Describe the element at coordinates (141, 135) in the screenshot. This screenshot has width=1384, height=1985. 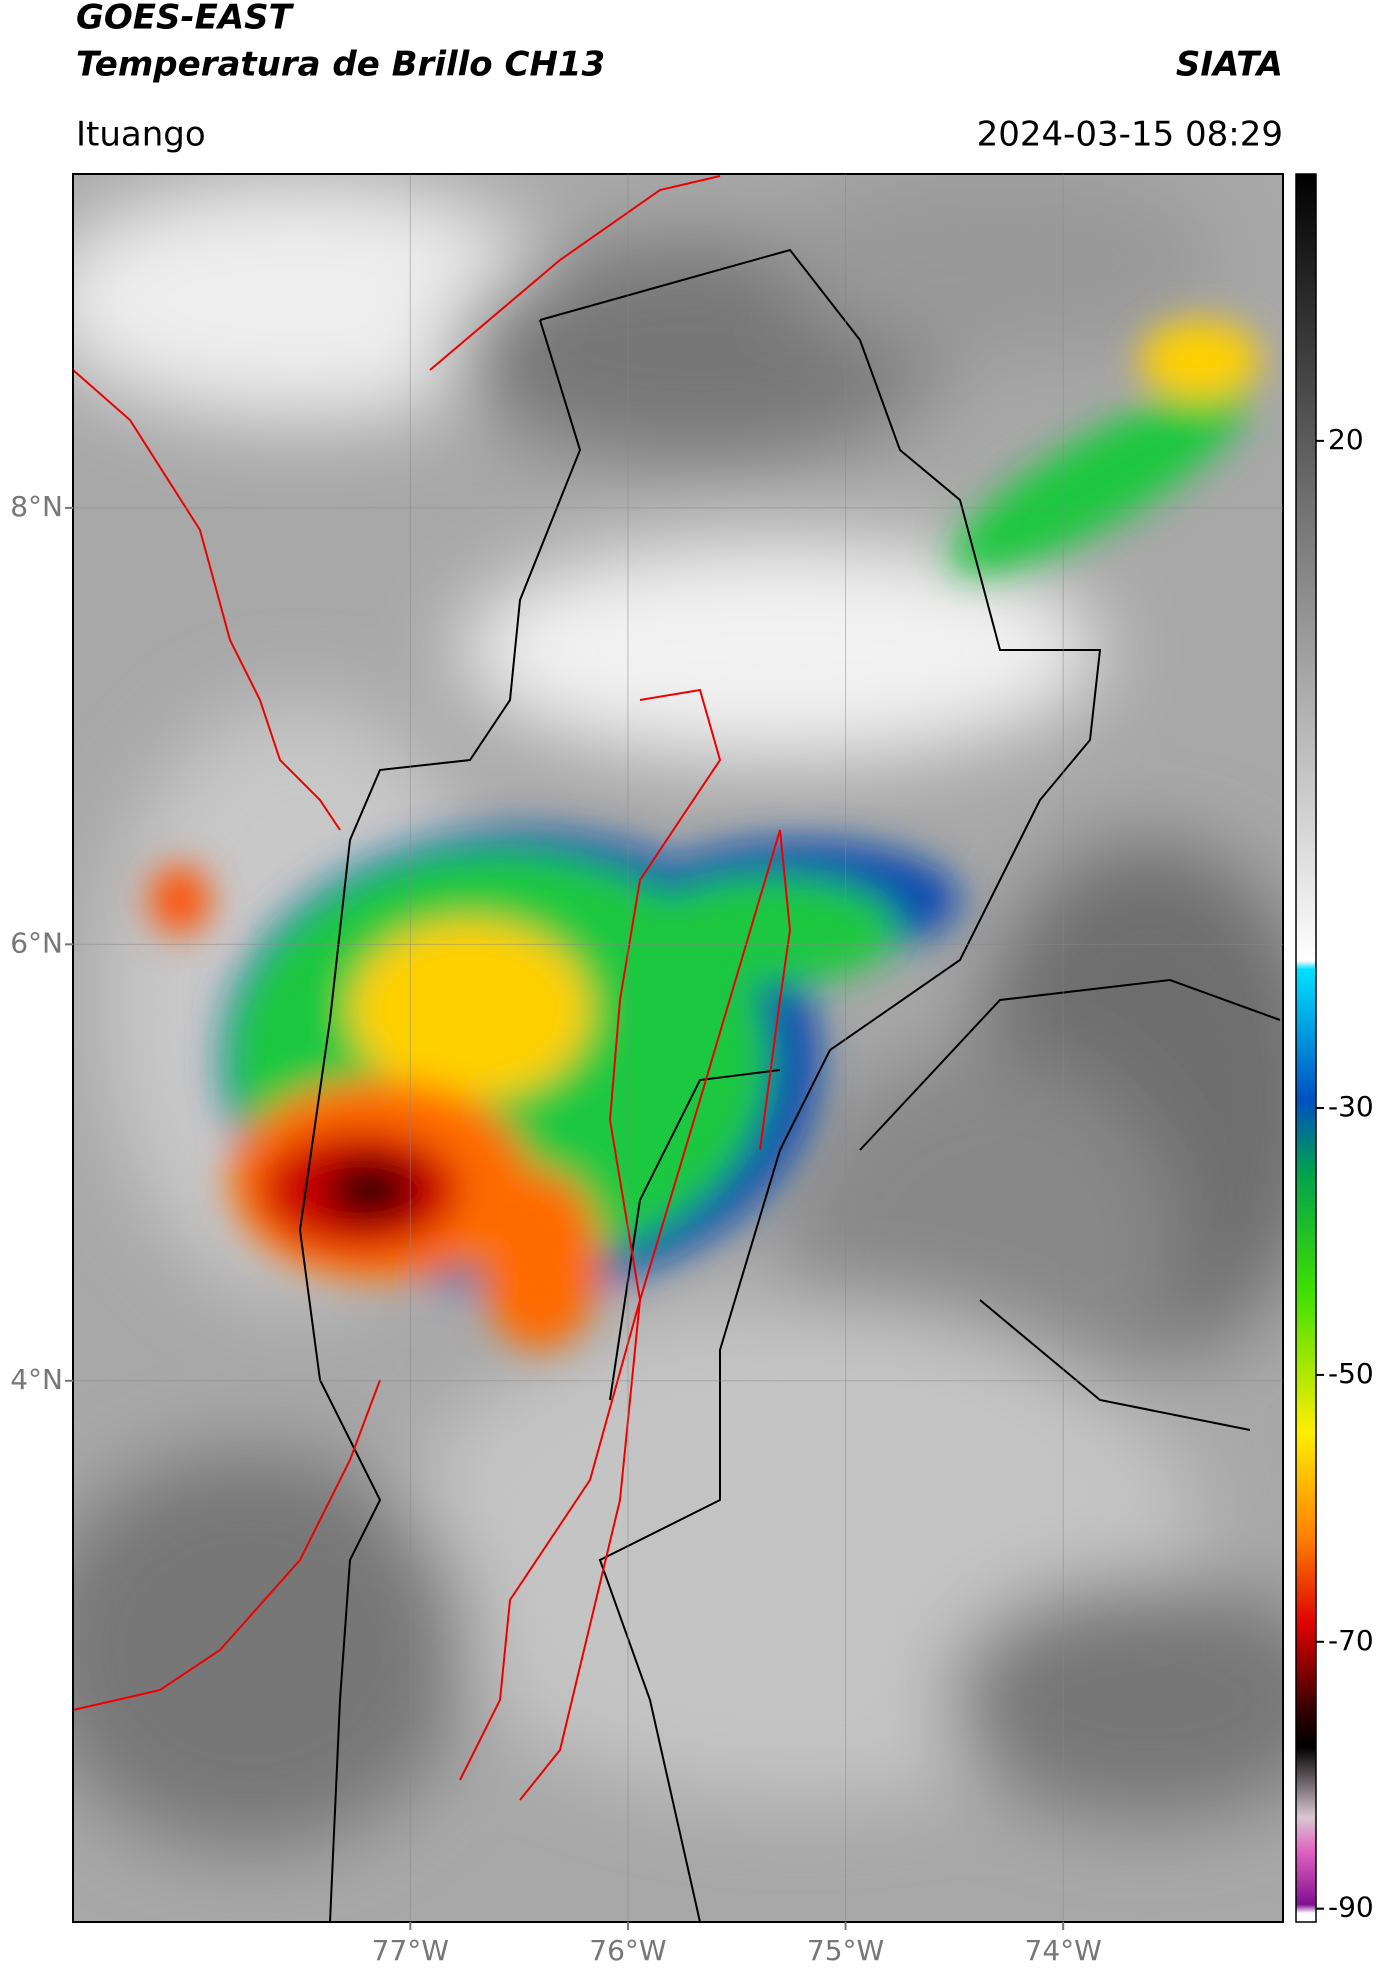
I see `location: Ituango` at that location.